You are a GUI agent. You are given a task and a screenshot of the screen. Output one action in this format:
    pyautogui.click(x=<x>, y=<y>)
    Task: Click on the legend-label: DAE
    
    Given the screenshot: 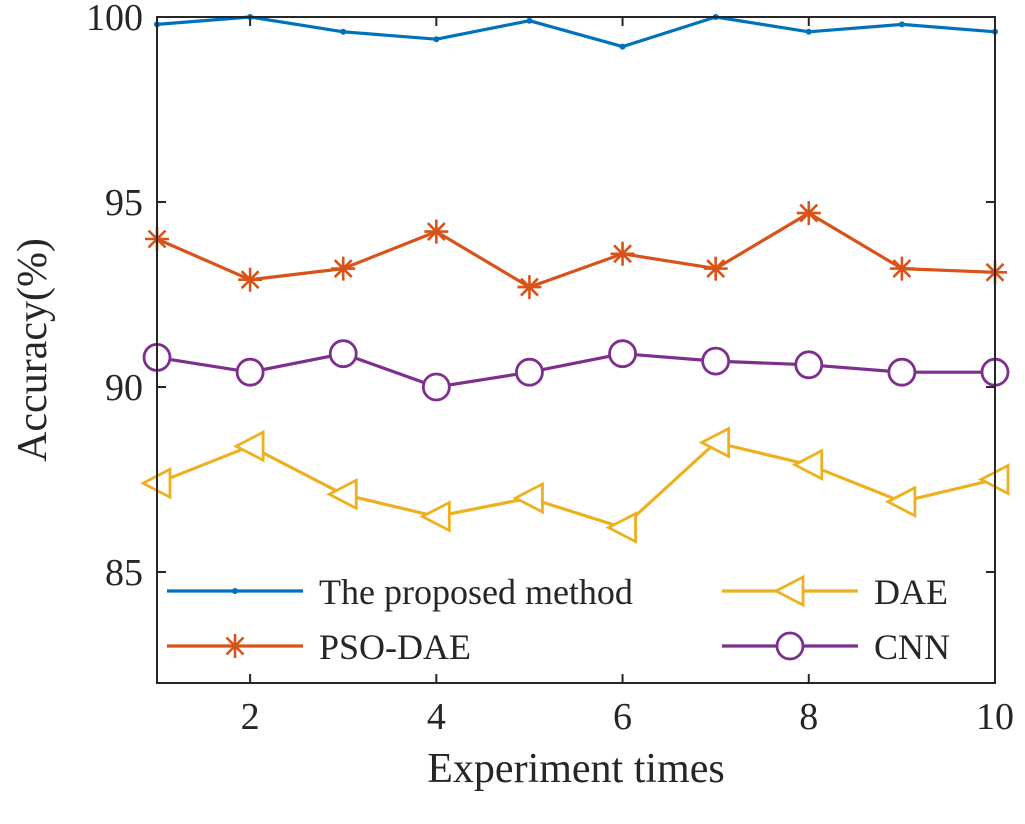 What is the action you would take?
    pyautogui.click(x=911, y=592)
    